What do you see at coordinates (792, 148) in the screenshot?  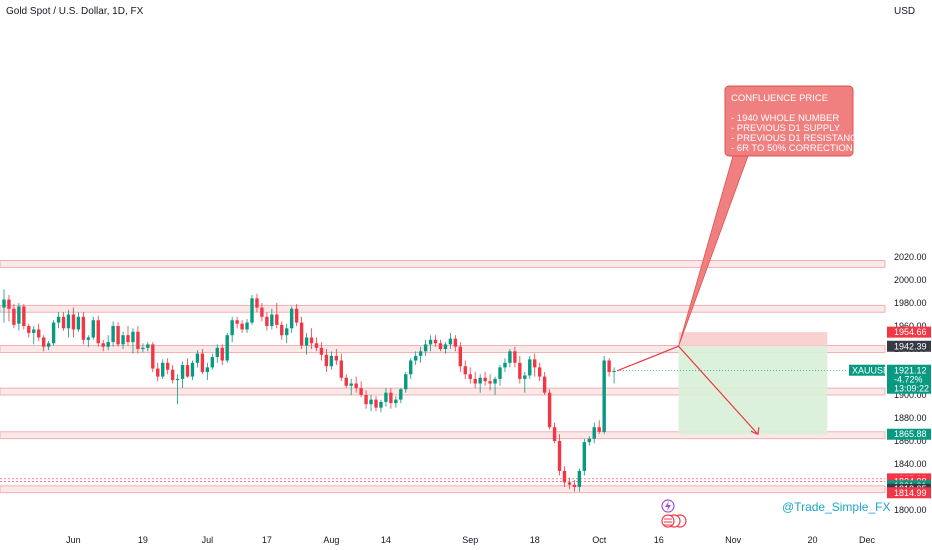 I see `note-line: - 6R TO 50% CORRECTION` at bounding box center [792, 148].